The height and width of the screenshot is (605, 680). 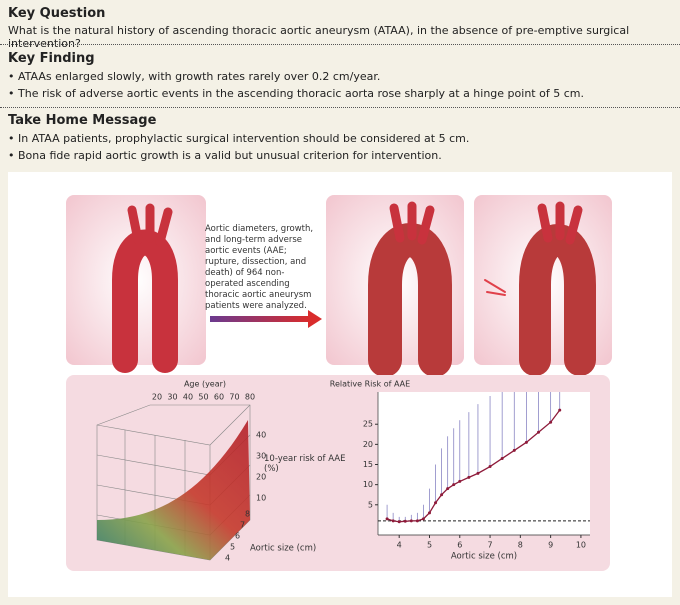 I want to click on chart-title: Relative Risk of AAE, so click(x=370, y=384).